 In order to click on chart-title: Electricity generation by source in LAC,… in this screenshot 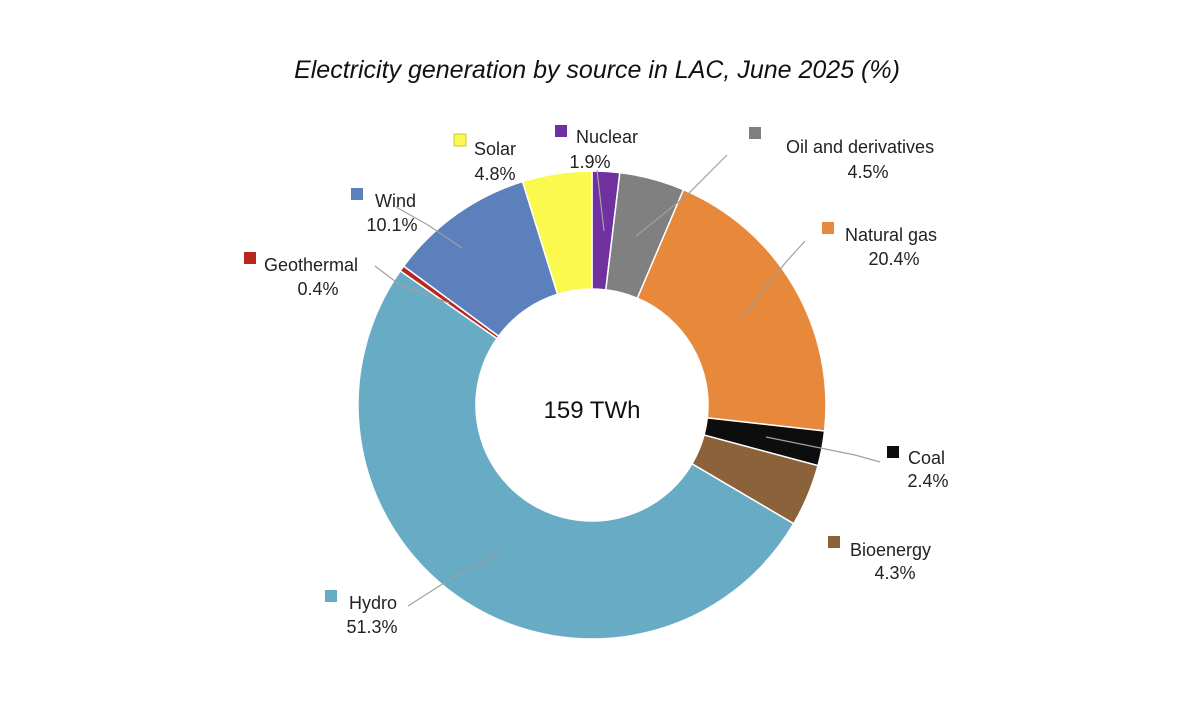, I will do `click(597, 70)`.